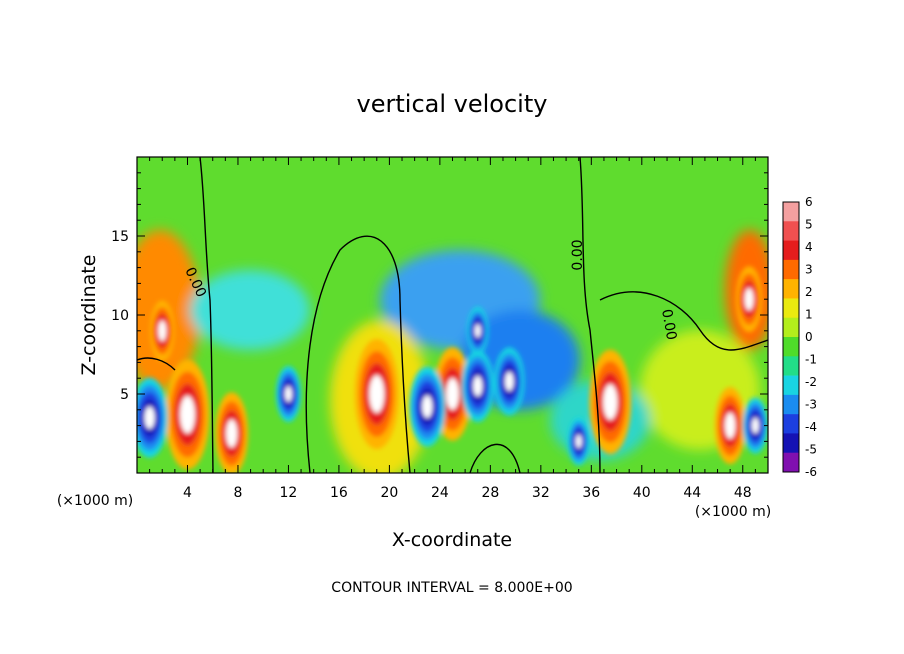 The width and height of the screenshot is (904, 654). What do you see at coordinates (809, 337) in the screenshot?
I see `colorbar-tick-label: 0` at bounding box center [809, 337].